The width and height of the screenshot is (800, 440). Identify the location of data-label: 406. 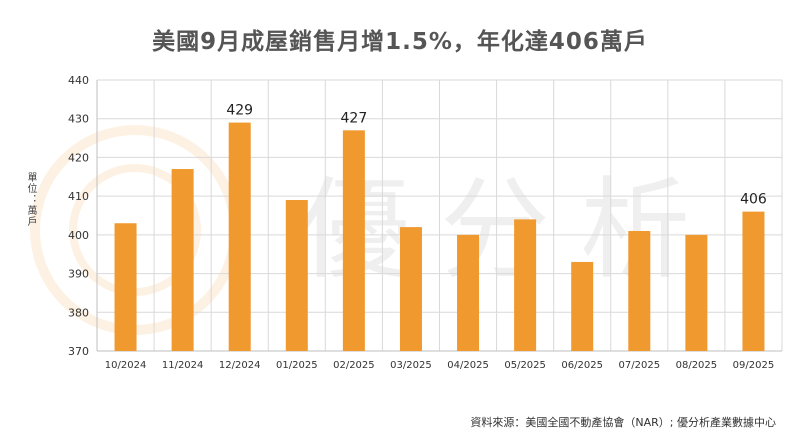
(753, 200).